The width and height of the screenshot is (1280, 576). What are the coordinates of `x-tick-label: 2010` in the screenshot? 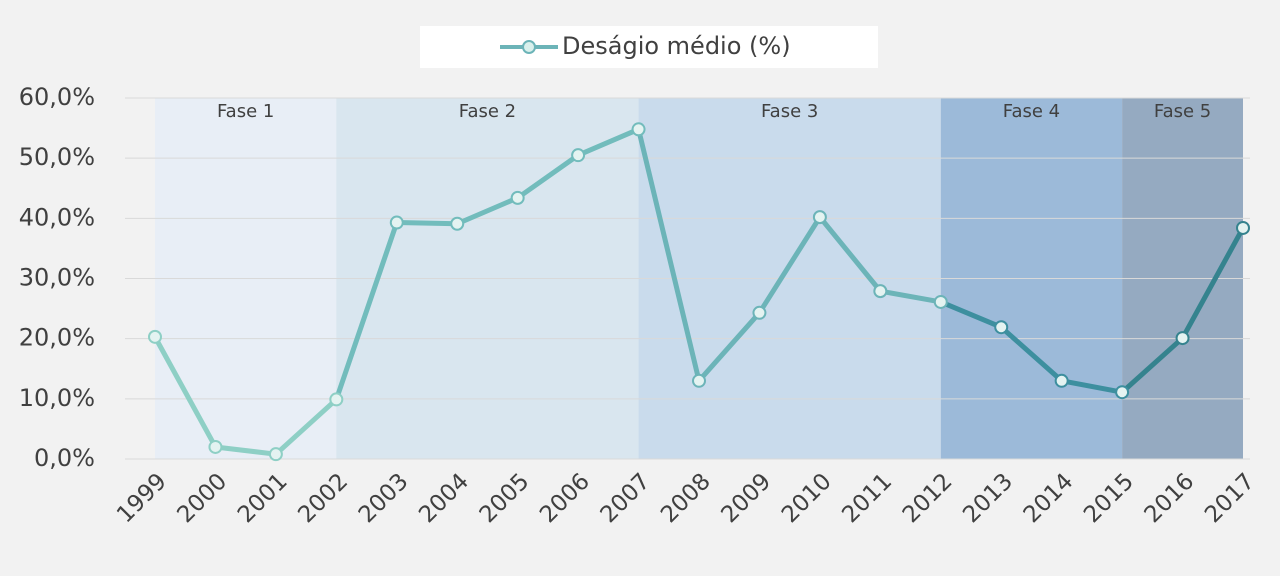 It's located at (807, 498).